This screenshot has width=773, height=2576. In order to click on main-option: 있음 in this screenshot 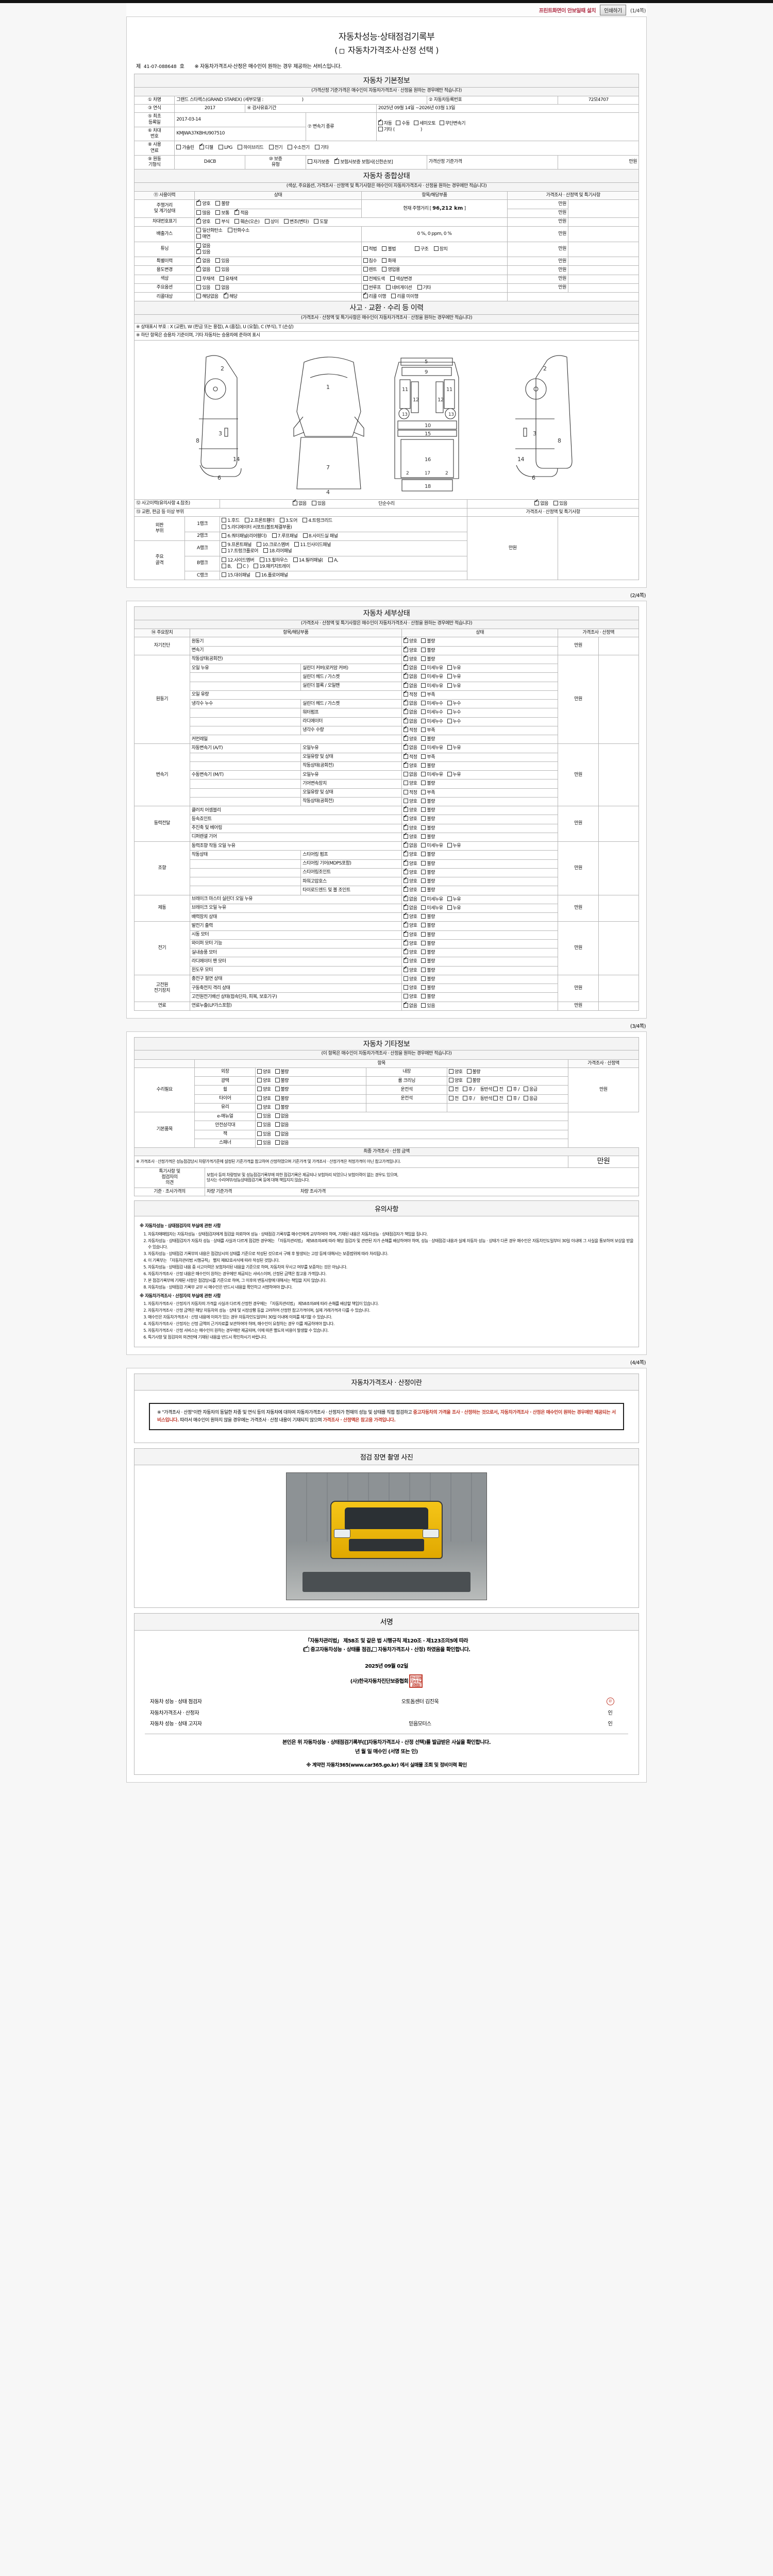, I will do `click(203, 287)`.